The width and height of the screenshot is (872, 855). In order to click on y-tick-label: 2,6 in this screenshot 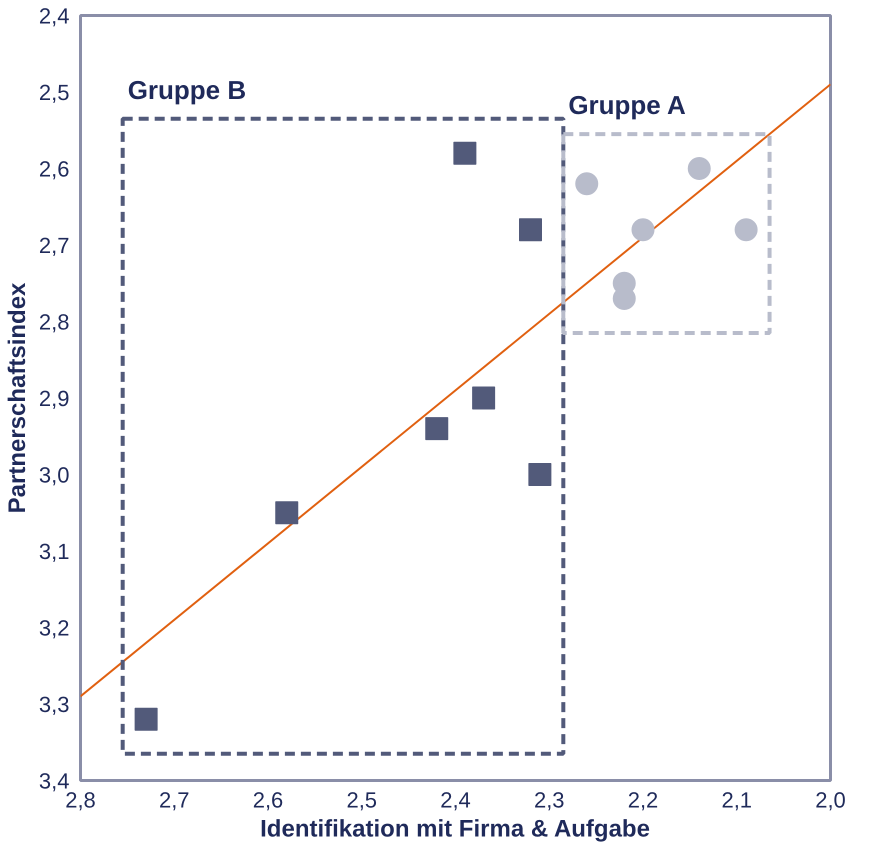, I will do `click(54, 169)`.